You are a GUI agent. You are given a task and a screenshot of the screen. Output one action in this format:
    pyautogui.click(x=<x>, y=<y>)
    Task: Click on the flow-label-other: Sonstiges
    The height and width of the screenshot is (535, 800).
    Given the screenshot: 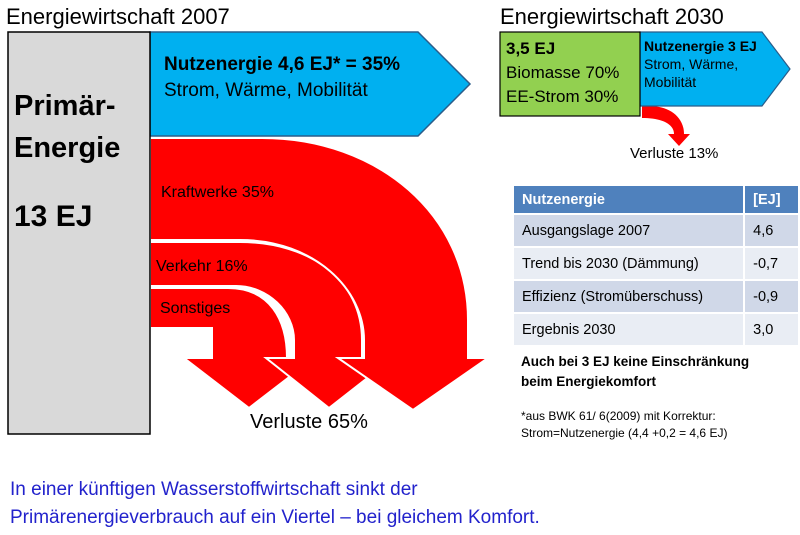 What is the action you would take?
    pyautogui.click(x=195, y=308)
    